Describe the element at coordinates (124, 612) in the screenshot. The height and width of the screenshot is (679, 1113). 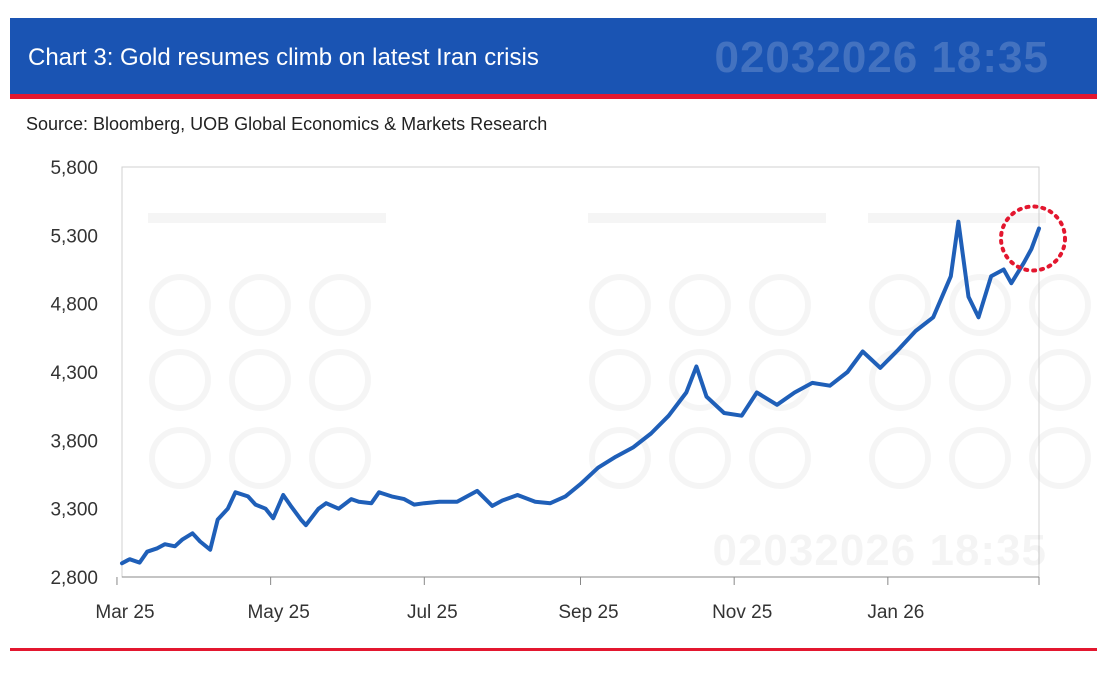
I see `x-tick-label: Mar 25` at that location.